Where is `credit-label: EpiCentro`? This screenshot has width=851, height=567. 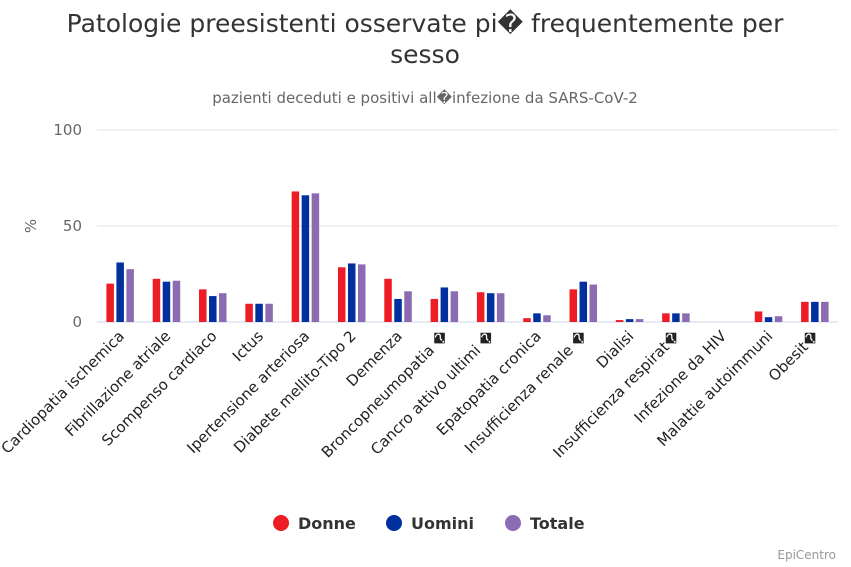
credit-label: EpiCentro is located at coordinates (806, 555).